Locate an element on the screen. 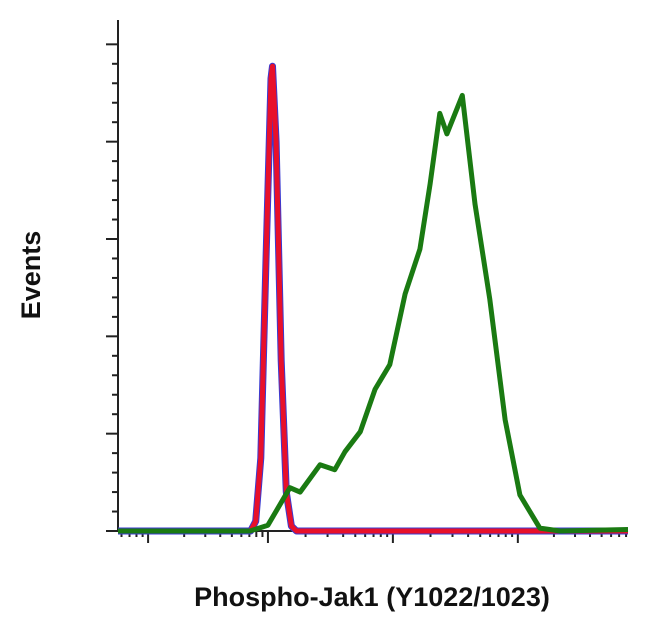 Image resolution: width=650 pixels, height=636 pixels. x-axis-label: Phospho-Jak1 (Y1022/1023) is located at coordinates (372, 597).